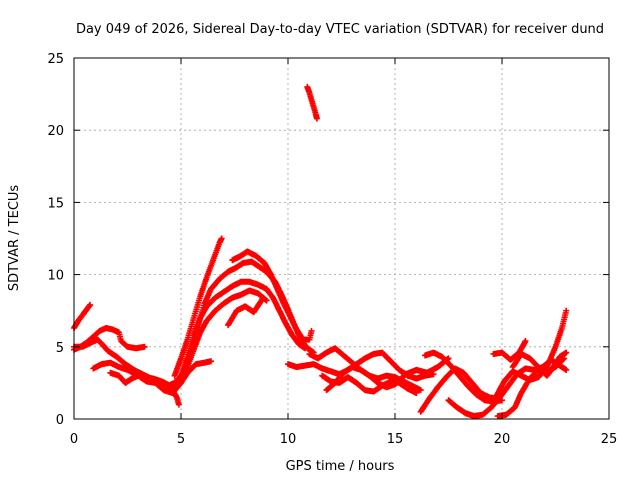 Image resolution: width=640 pixels, height=480 pixels. I want to click on x-tick-label: 15, so click(395, 439).